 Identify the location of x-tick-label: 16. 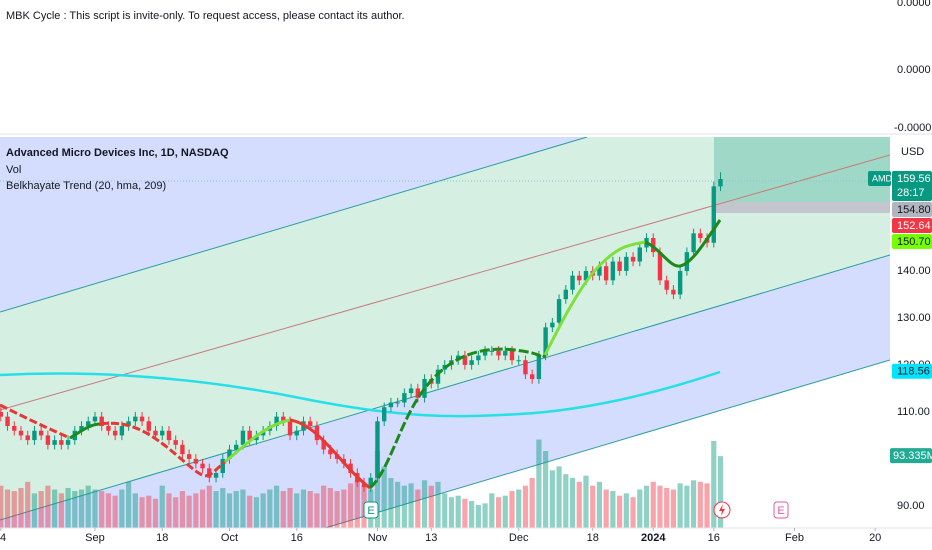
(714, 538).